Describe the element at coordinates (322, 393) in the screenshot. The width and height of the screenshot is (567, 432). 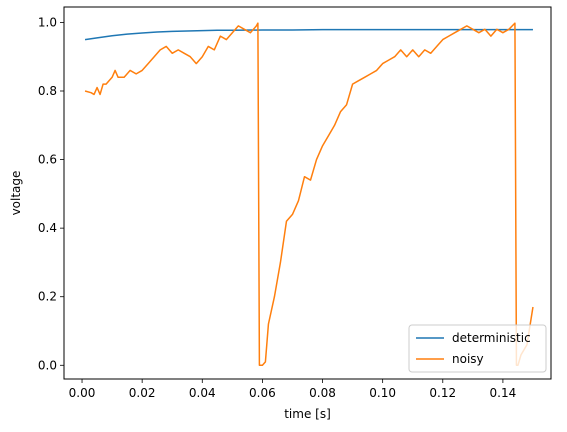
I see `x-tick-label: 0.08` at that location.